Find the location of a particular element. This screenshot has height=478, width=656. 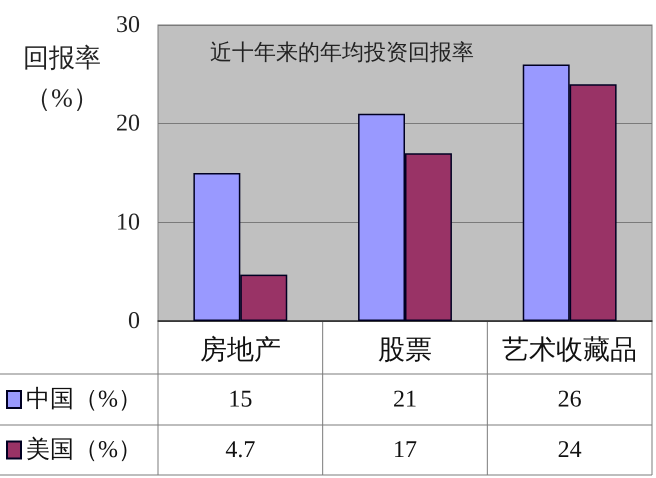

data-label: 26 is located at coordinates (570, 399).